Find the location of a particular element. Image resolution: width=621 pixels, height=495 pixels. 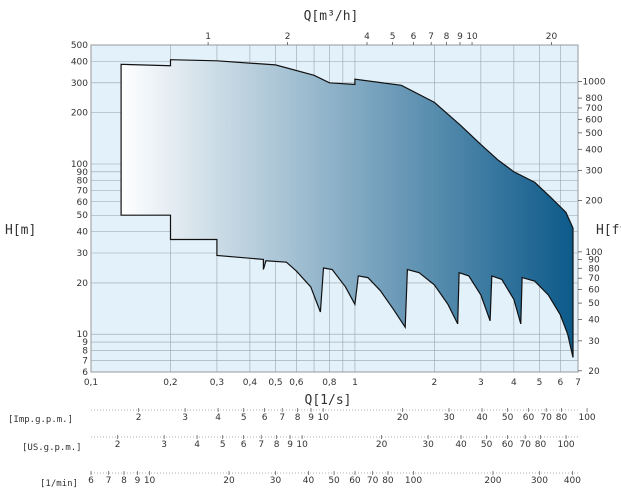

x-tick-label: 0,2 is located at coordinates (170, 383).